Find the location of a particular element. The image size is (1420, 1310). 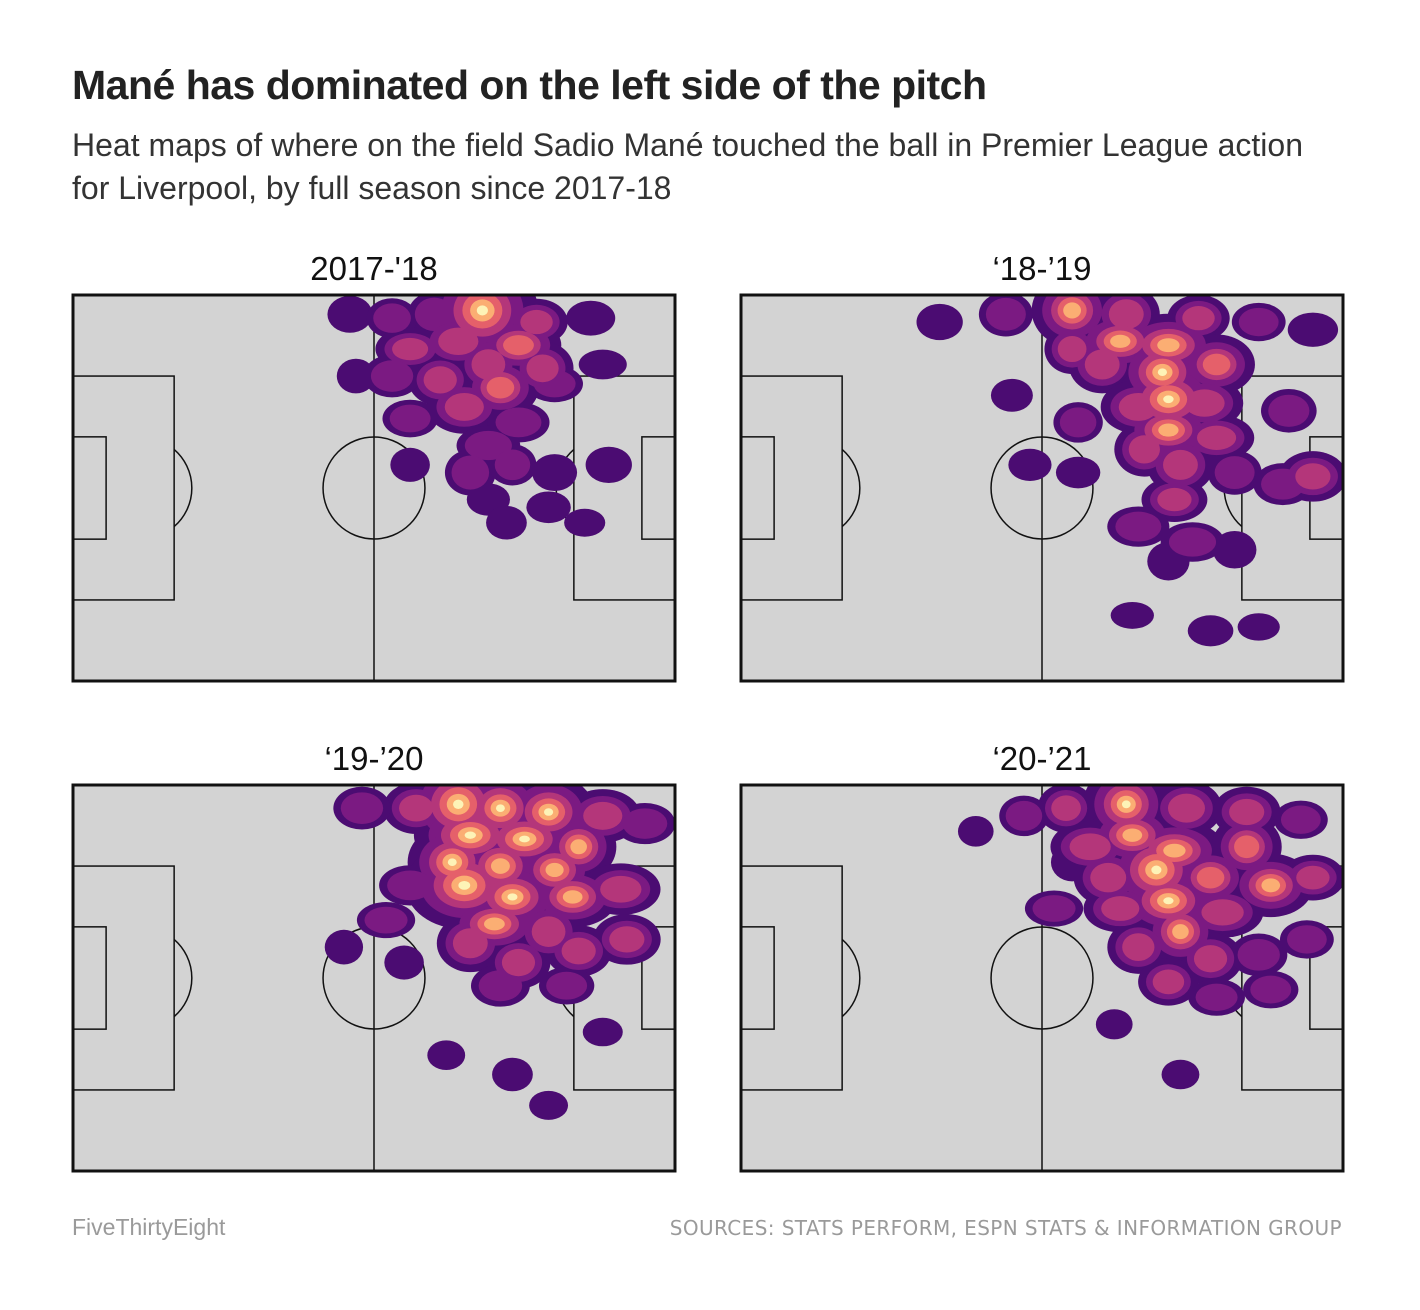

panel-title: ‘18-’19 is located at coordinates (1042, 268).